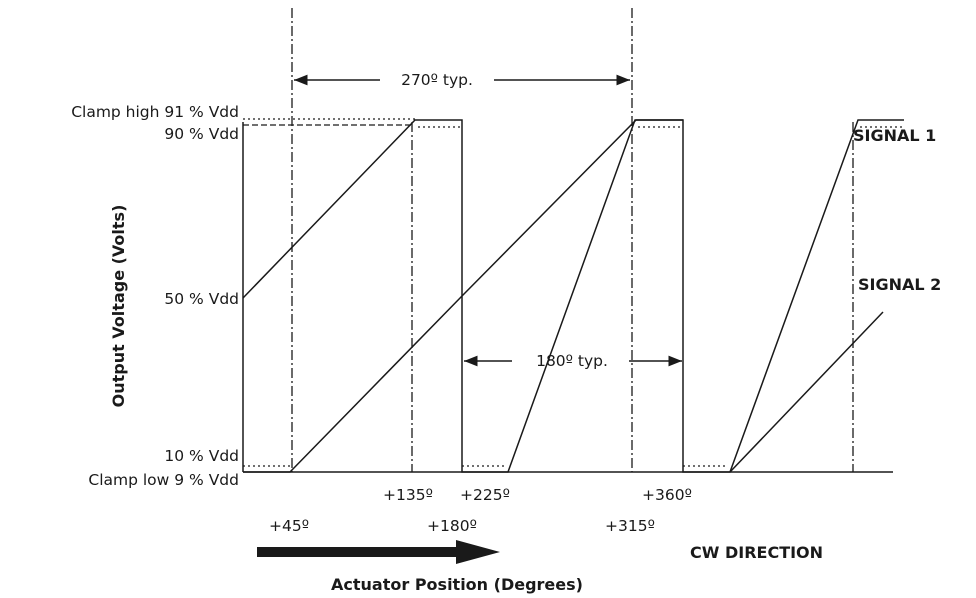 This screenshot has height=598, width=976. I want to click on tick-315: +315º, so click(630, 526).